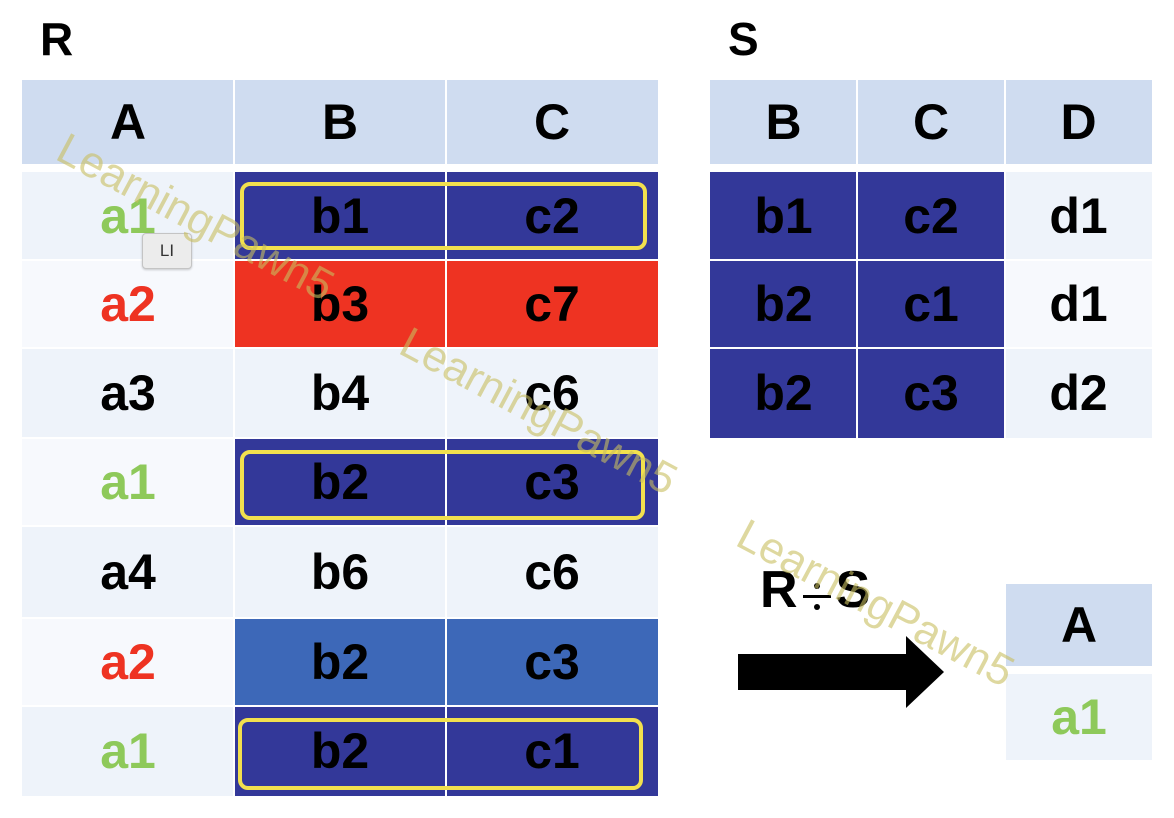 This screenshot has width=1174, height=818. What do you see at coordinates (340, 572) in the screenshot?
I see `r-row5-b: b6` at bounding box center [340, 572].